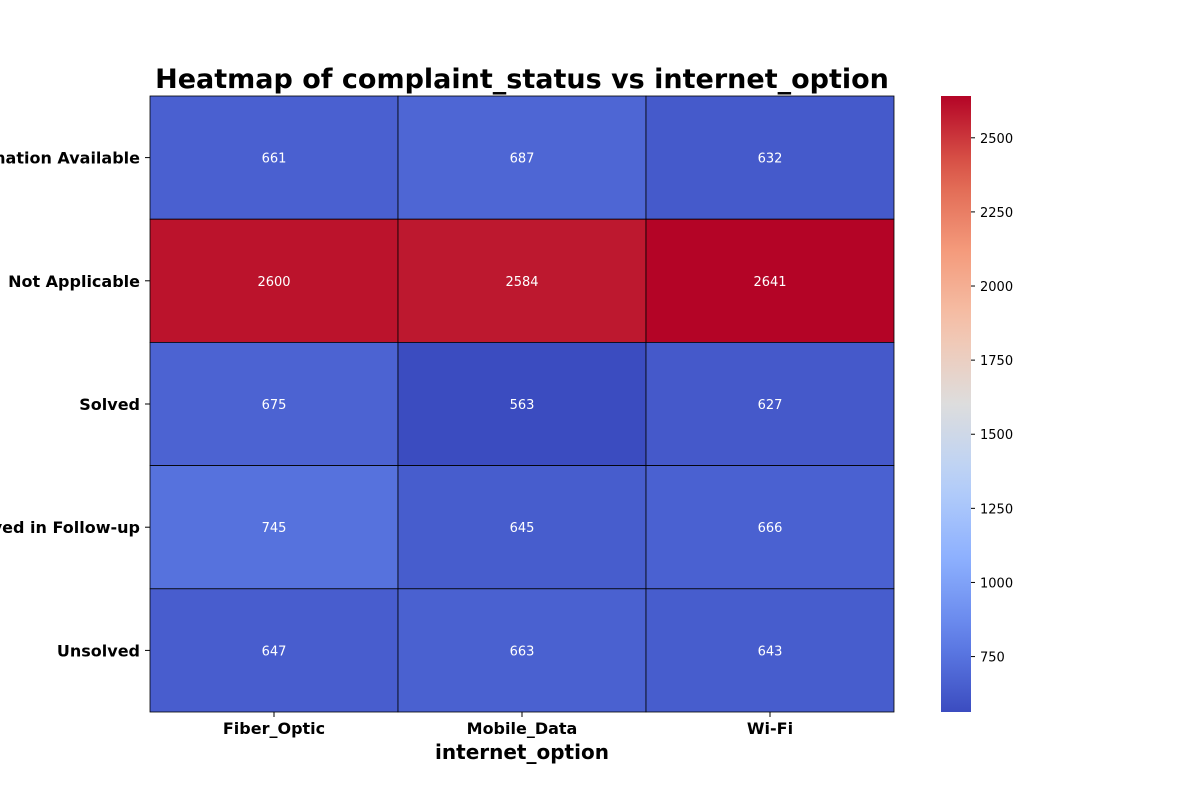  I want to click on y-tick-label: Not Applicable, so click(74, 281).